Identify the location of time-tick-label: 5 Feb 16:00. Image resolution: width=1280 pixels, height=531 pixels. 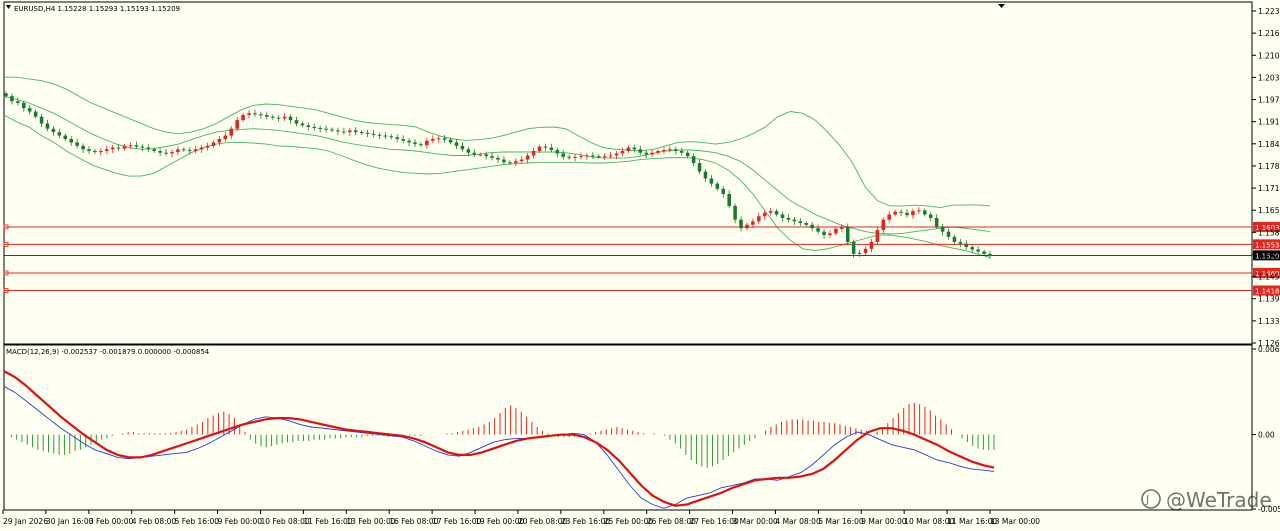
(197, 521).